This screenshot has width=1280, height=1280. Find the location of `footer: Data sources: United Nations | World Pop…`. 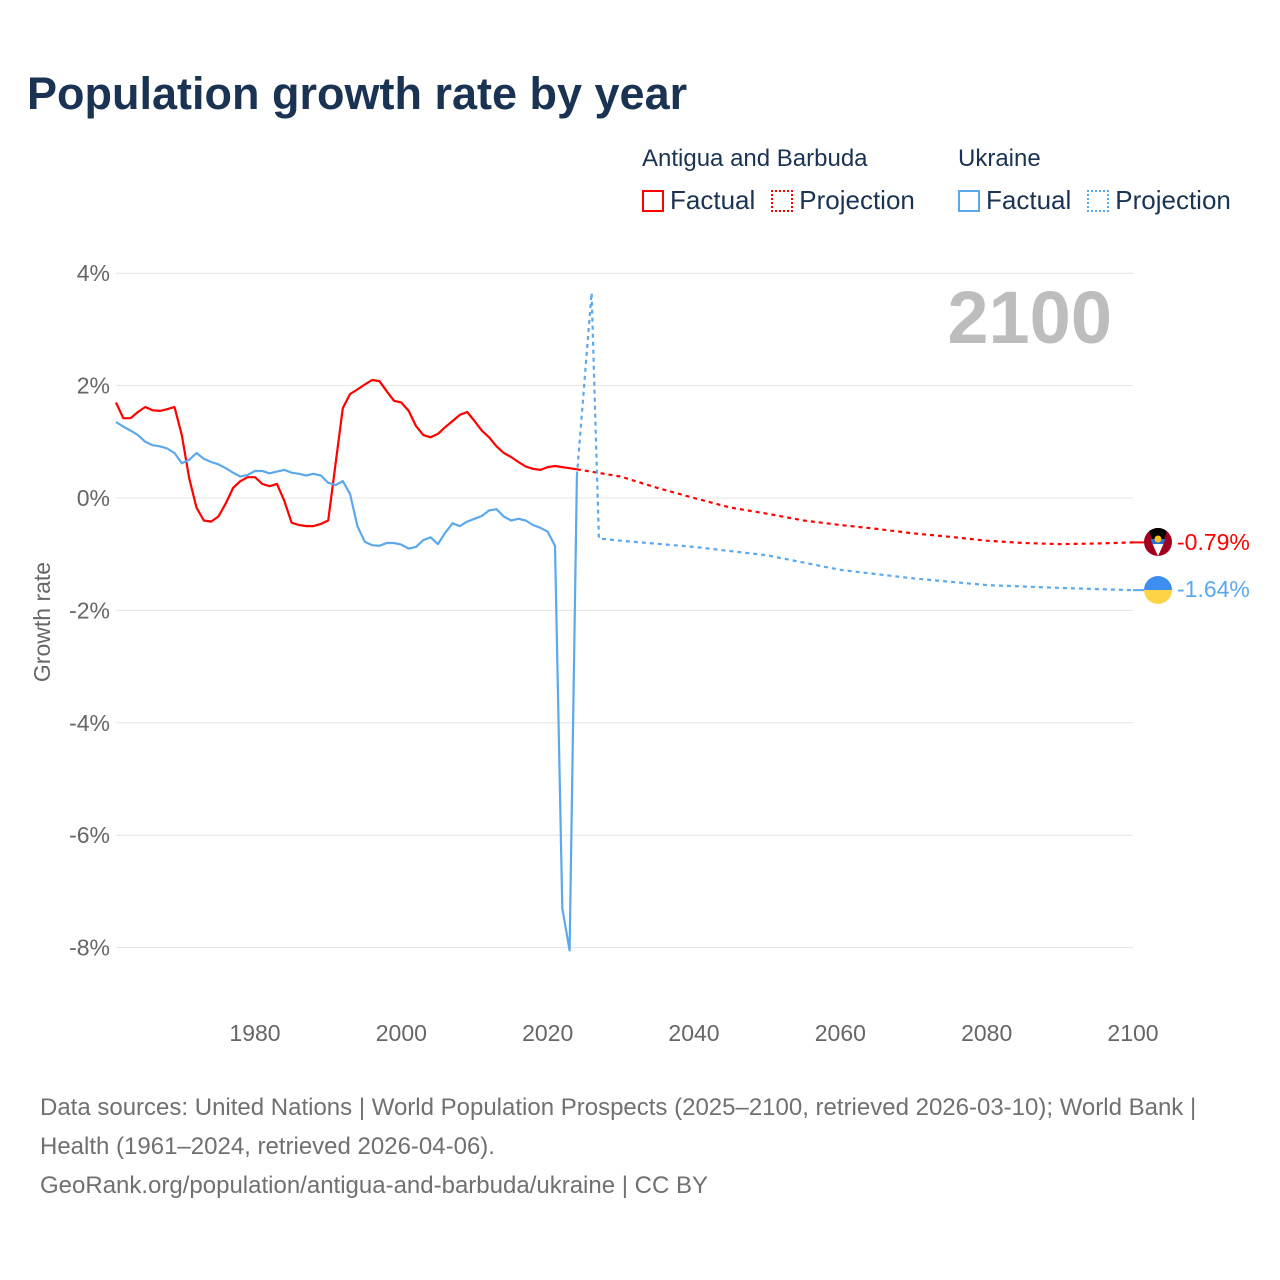

footer: Data sources: United Nations | World Pop… is located at coordinates (640, 1146).